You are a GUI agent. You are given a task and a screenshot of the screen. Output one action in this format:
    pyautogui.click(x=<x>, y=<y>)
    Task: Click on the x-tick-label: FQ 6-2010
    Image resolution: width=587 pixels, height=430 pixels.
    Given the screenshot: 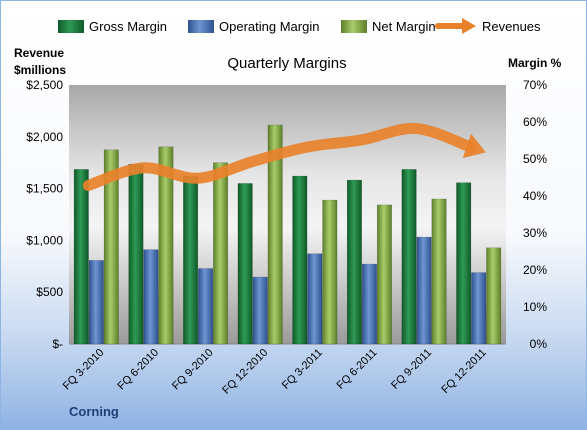 What is the action you would take?
    pyautogui.click(x=138, y=370)
    